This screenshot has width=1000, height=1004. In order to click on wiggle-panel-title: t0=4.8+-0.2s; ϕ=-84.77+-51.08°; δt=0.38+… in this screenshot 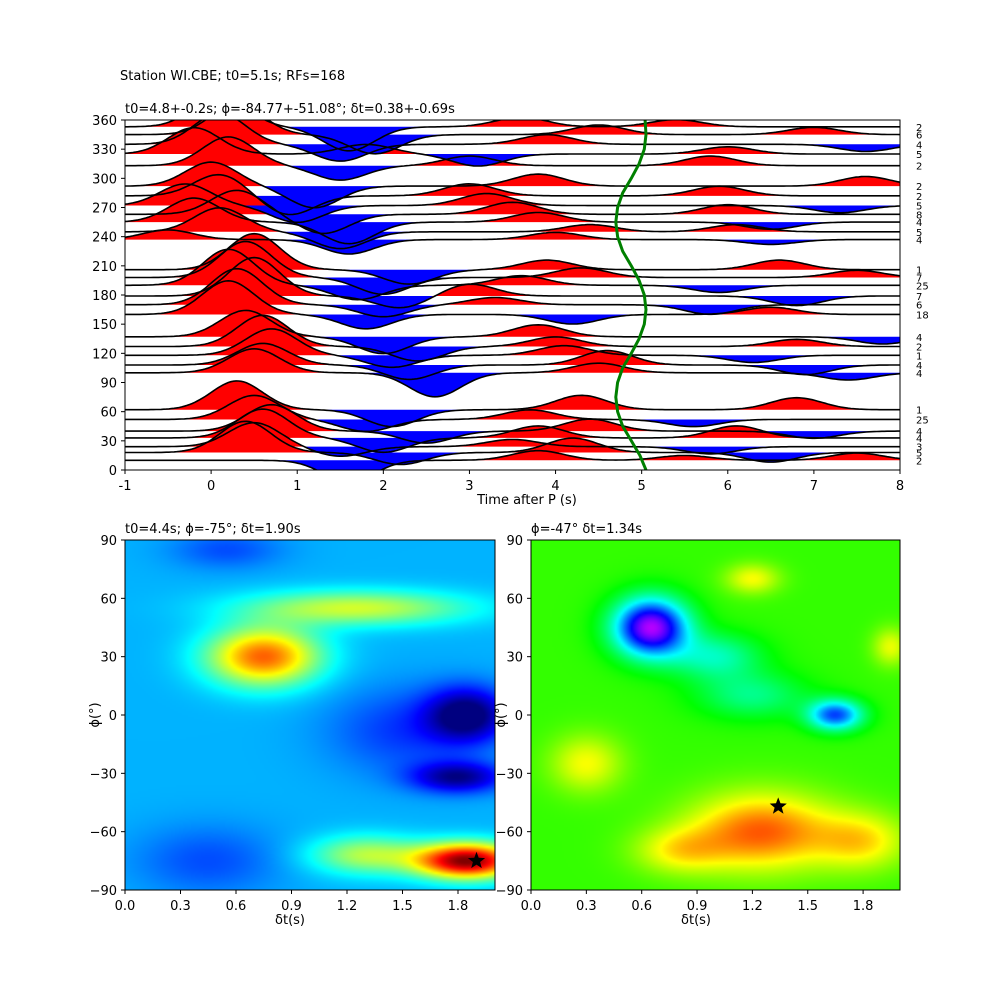, I will do `click(290, 109)`.